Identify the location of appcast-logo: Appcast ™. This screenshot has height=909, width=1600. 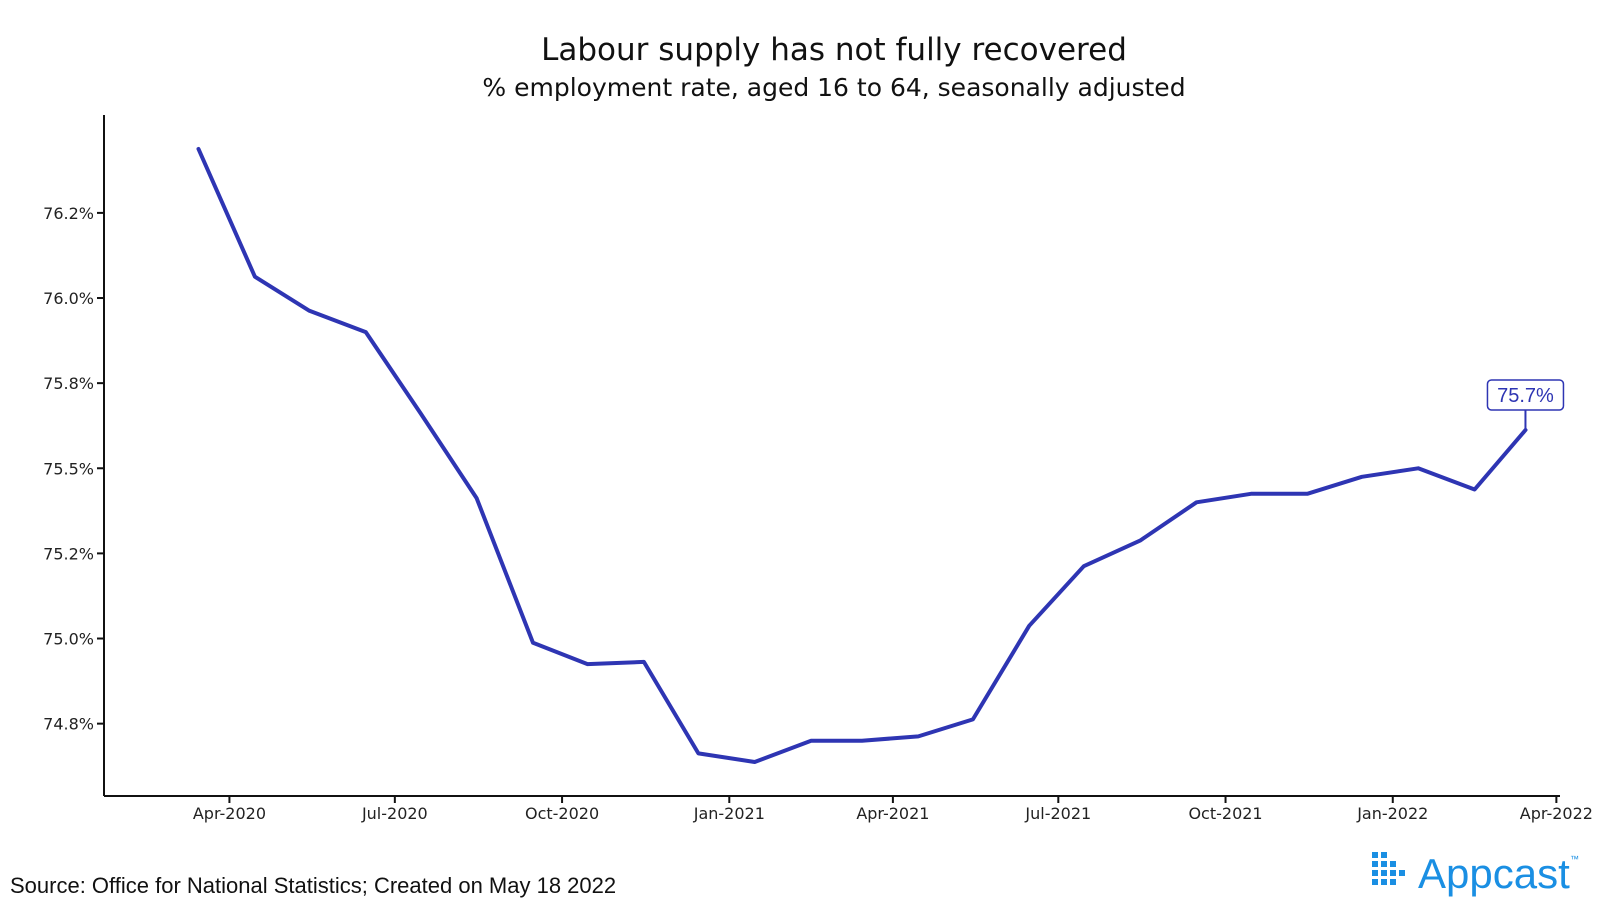
(1475, 873).